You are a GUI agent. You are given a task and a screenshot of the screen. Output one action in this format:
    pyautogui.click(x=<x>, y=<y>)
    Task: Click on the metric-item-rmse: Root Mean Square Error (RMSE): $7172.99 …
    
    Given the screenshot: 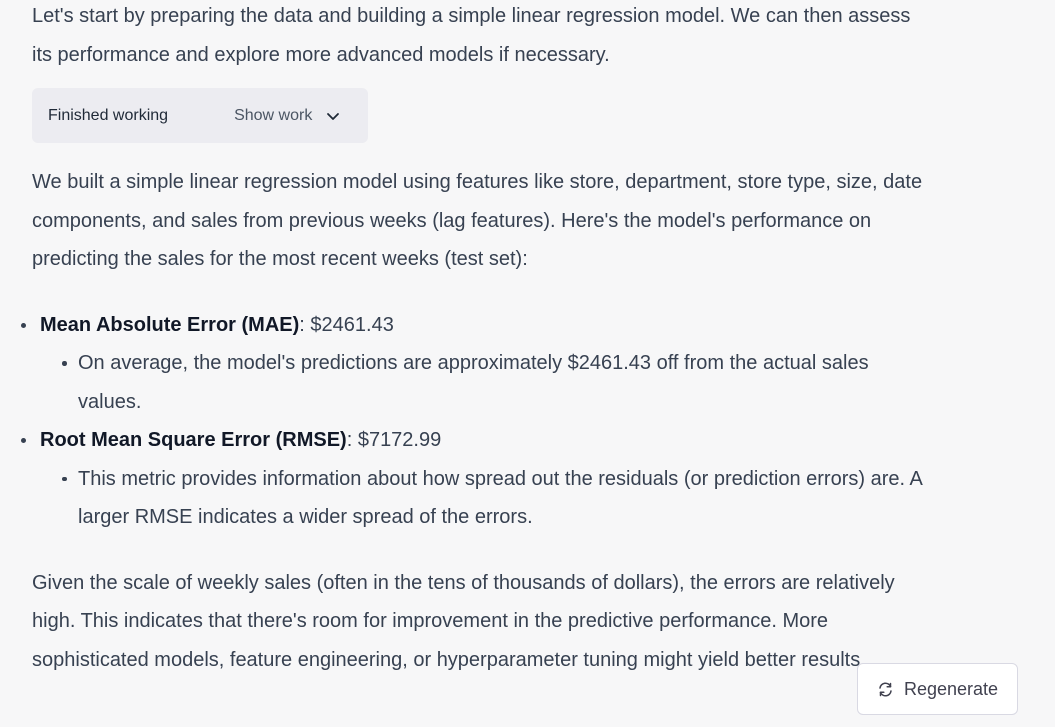 What is the action you would take?
    pyautogui.click(x=476, y=479)
    